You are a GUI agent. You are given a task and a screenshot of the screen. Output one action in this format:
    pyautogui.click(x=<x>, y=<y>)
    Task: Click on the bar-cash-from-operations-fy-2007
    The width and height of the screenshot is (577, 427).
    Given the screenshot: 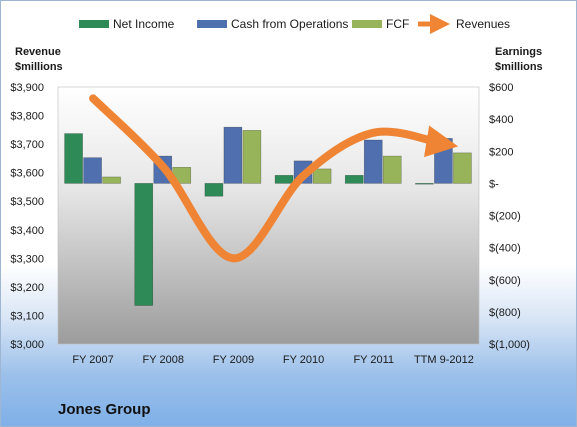 What is the action you would take?
    pyautogui.click(x=92, y=170)
    